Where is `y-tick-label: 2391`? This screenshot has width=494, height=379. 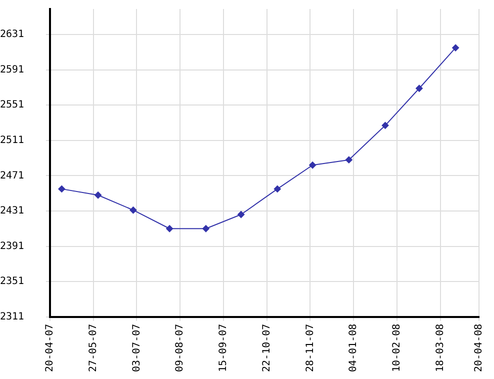
y-tick-label: 2391 is located at coordinates (12, 246).